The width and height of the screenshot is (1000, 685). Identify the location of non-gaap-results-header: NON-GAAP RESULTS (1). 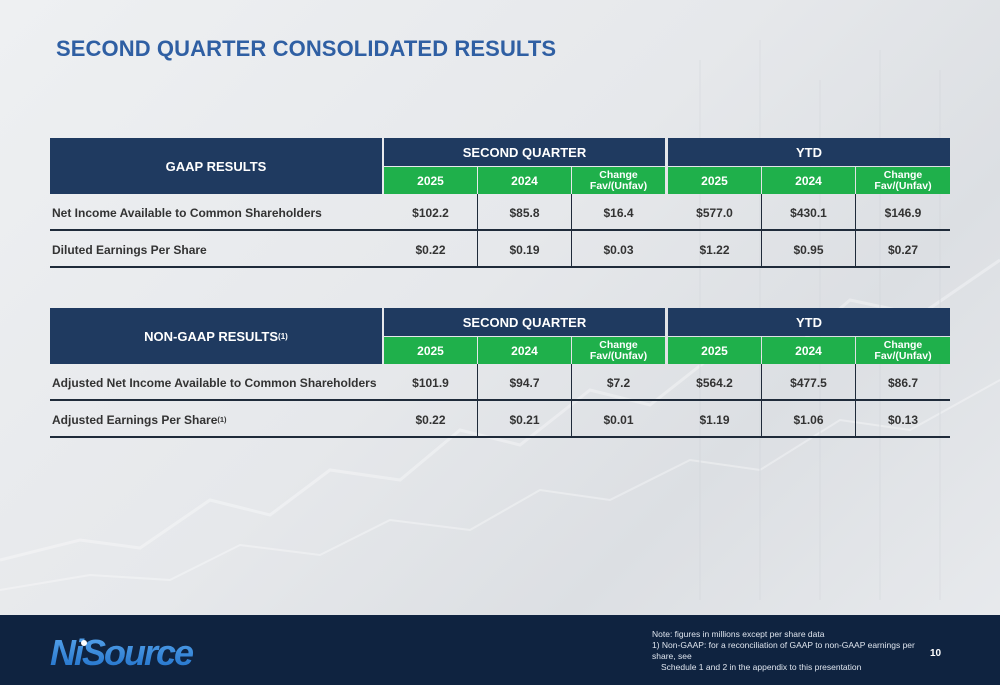
(216, 336).